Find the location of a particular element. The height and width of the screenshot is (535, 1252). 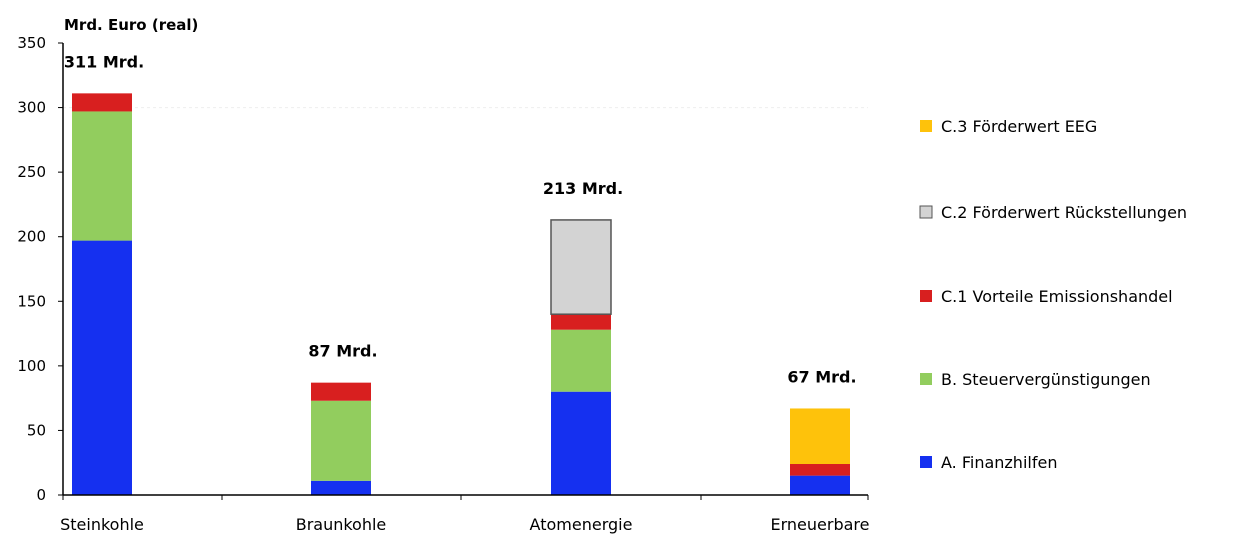

y-tick-label: 100 is located at coordinates (31, 366).